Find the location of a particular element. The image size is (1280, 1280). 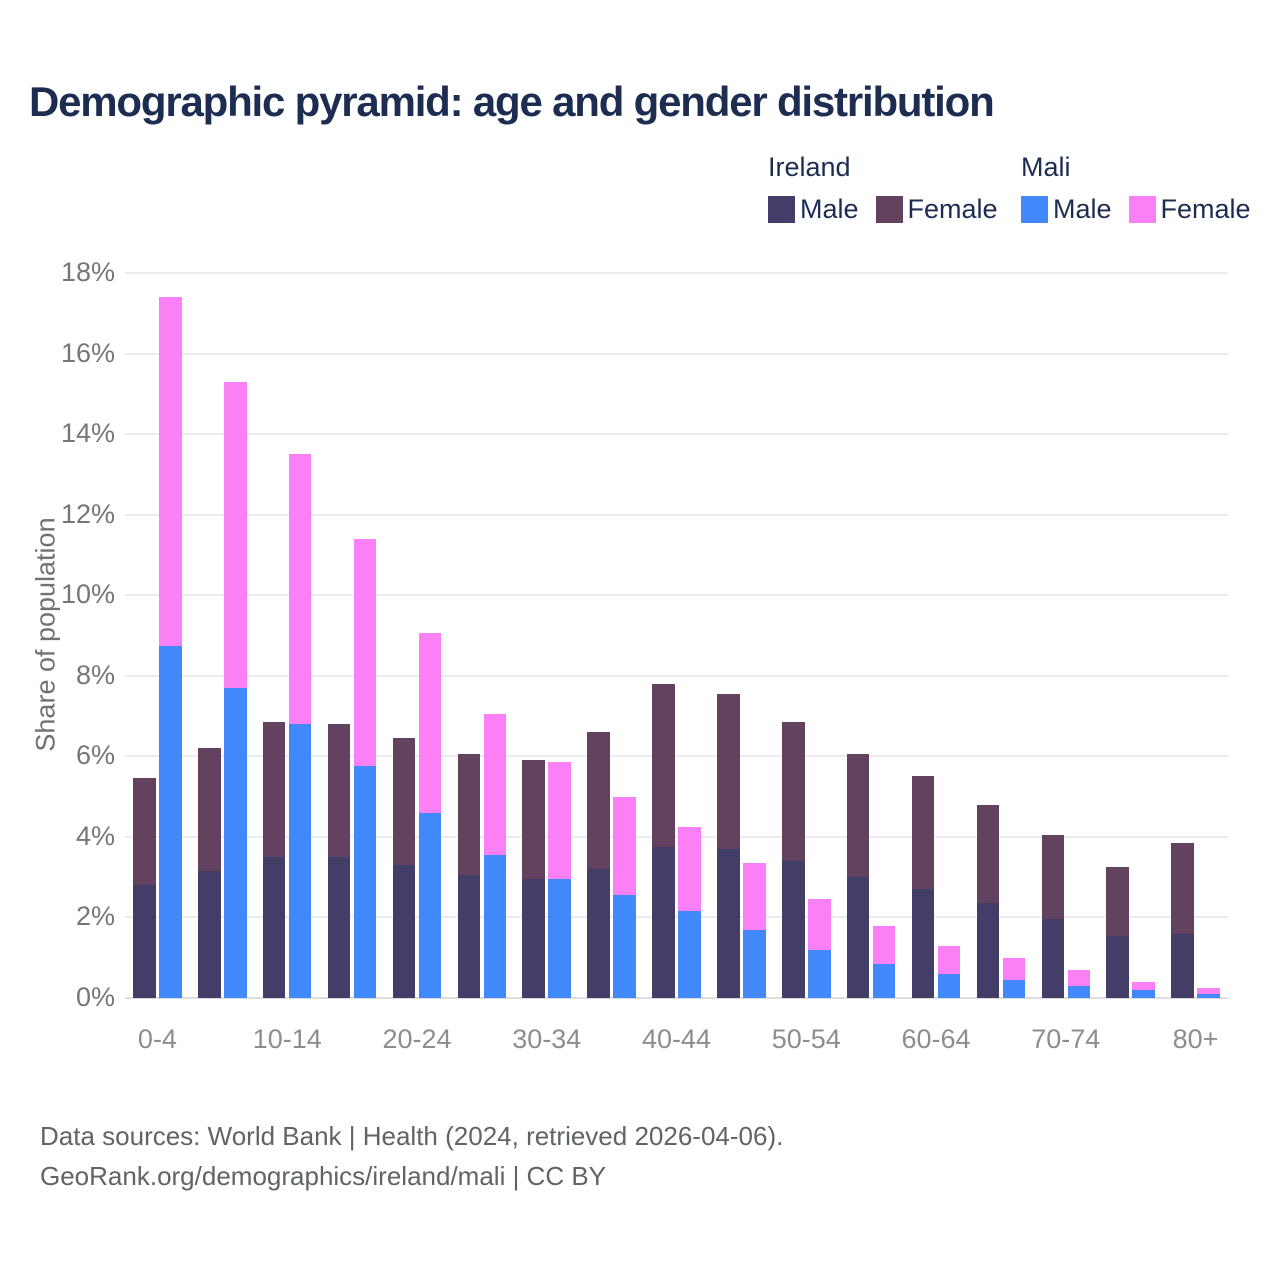

x-tick-label-70-74: 70-74 is located at coordinates (1066, 1039).